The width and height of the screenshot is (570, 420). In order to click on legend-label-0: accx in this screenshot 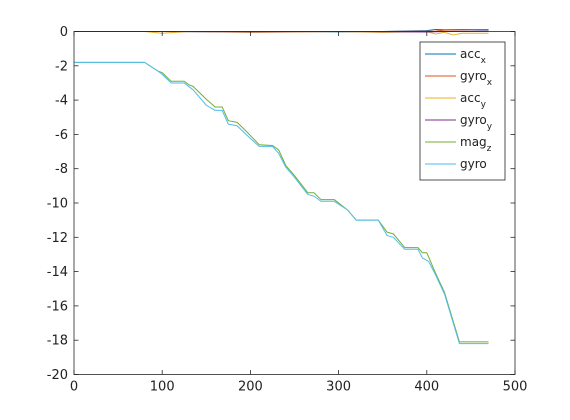, I will do `click(473, 56)`.